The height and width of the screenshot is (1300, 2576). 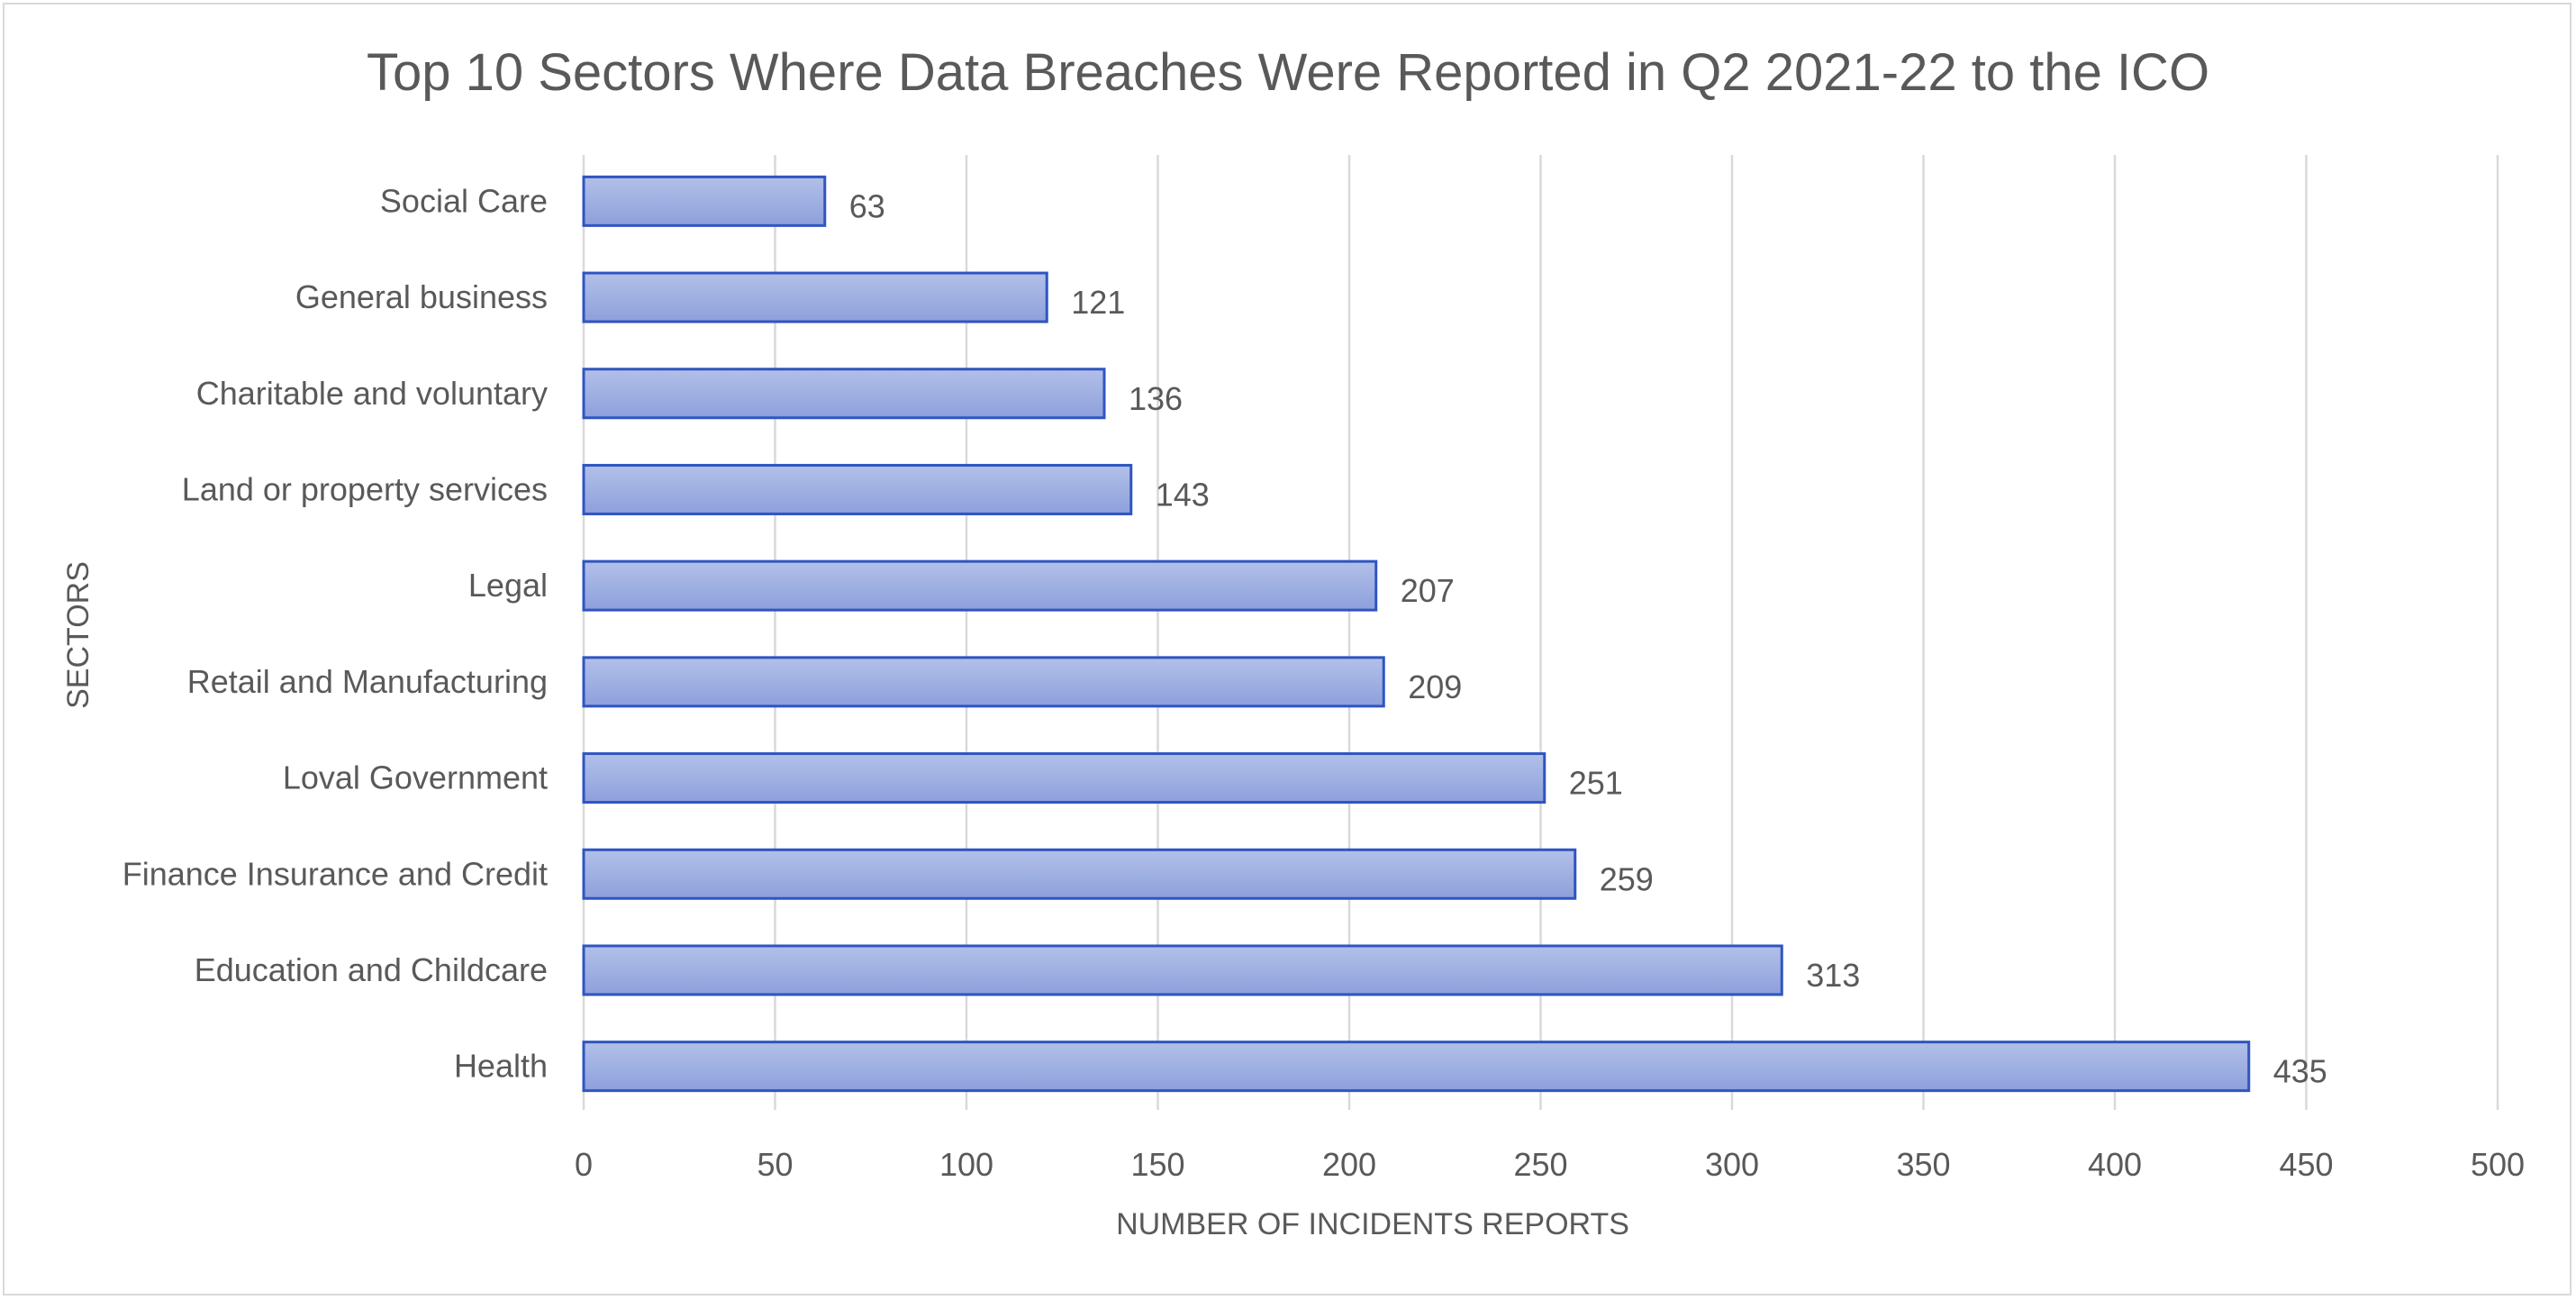 What do you see at coordinates (1428, 590) in the screenshot?
I see `data-label: 207` at bounding box center [1428, 590].